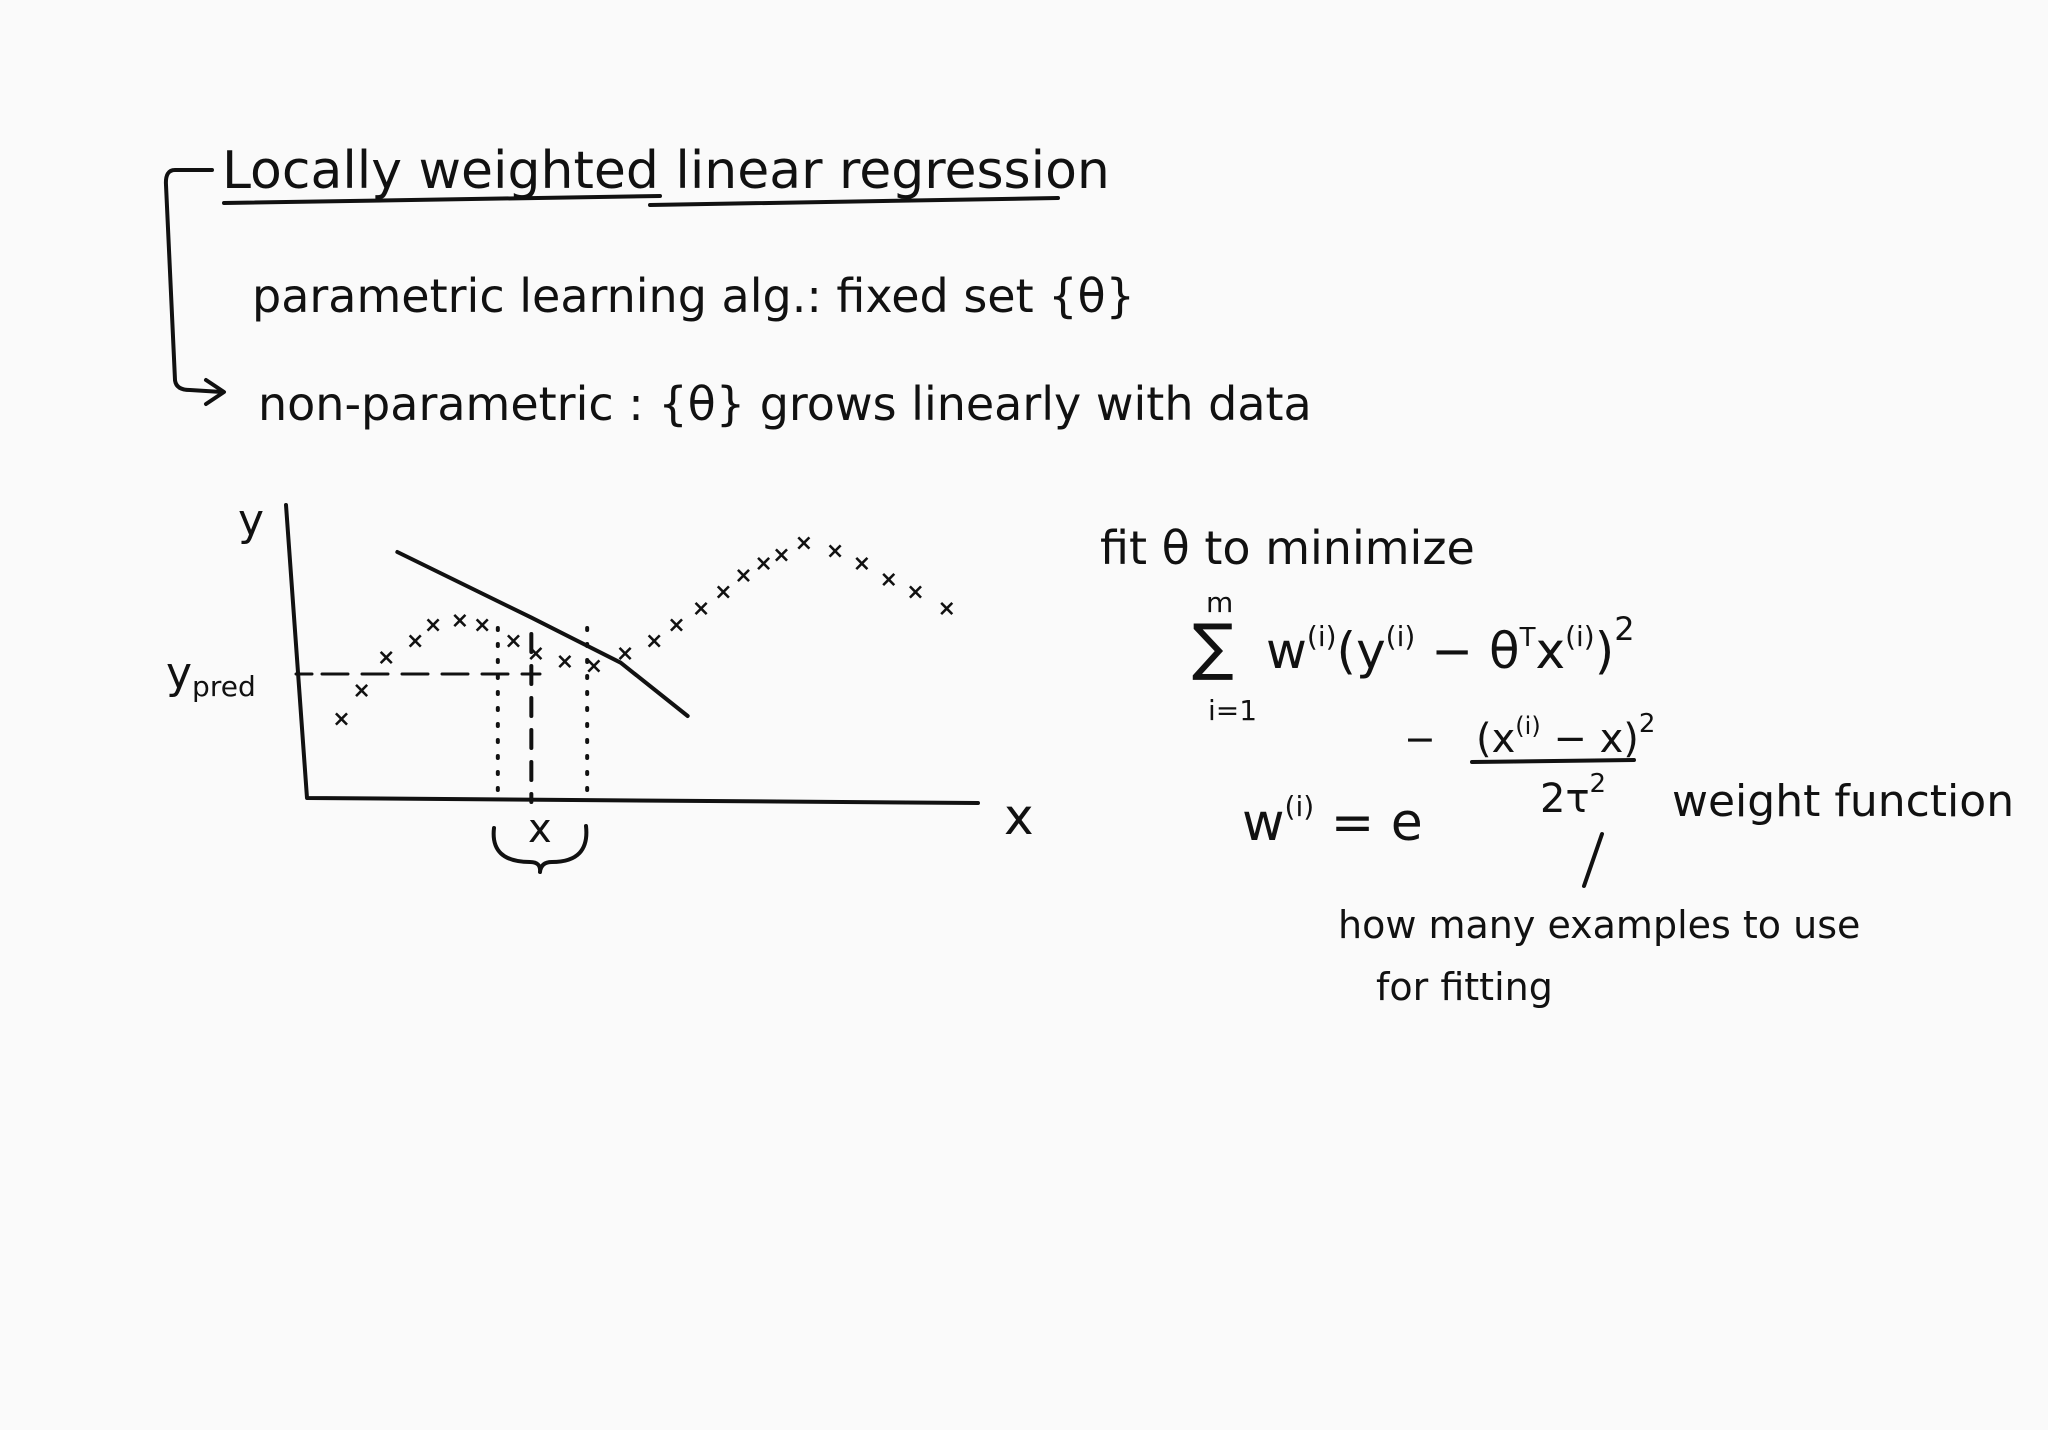  I want to click on lwr-plot: y x ypred ××××× × ×× × × × × ××××× × × × × ×× ×× x, so click(600, 684).